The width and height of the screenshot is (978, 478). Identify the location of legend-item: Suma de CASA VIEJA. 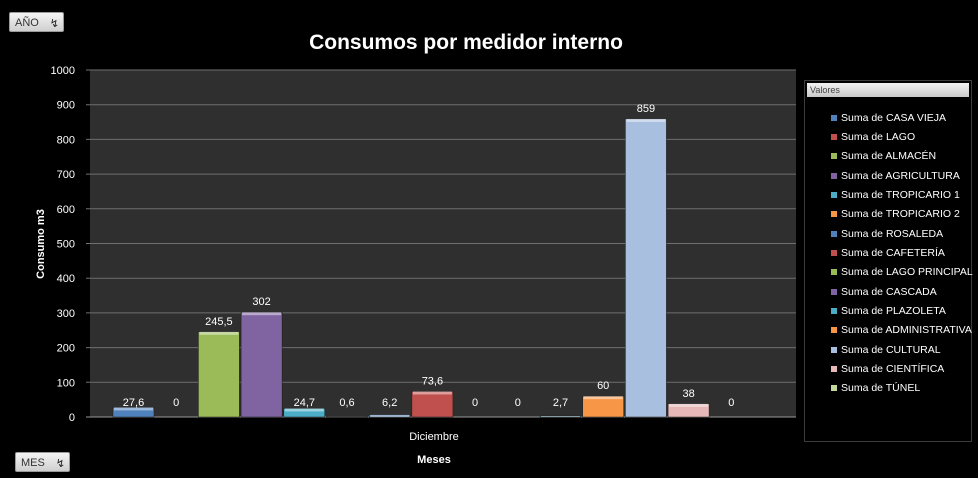
(902, 117).